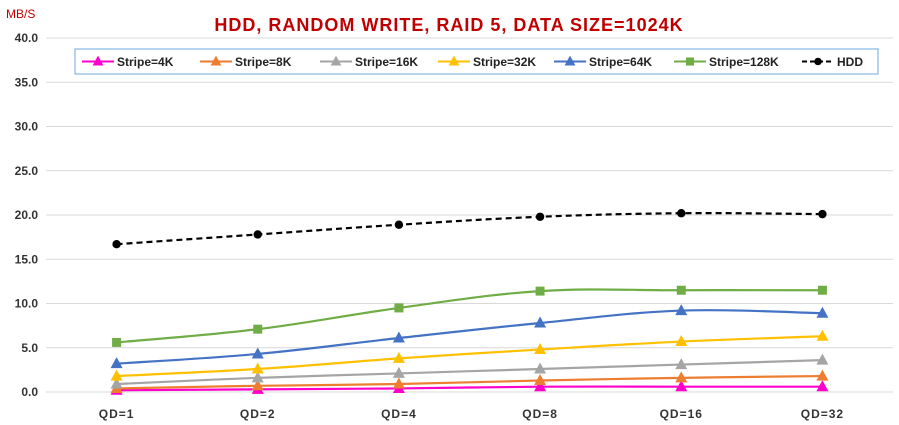 The height and width of the screenshot is (425, 899). Describe the element at coordinates (832, 62) in the screenshot. I see `legend-item-hdd: HDD` at that location.